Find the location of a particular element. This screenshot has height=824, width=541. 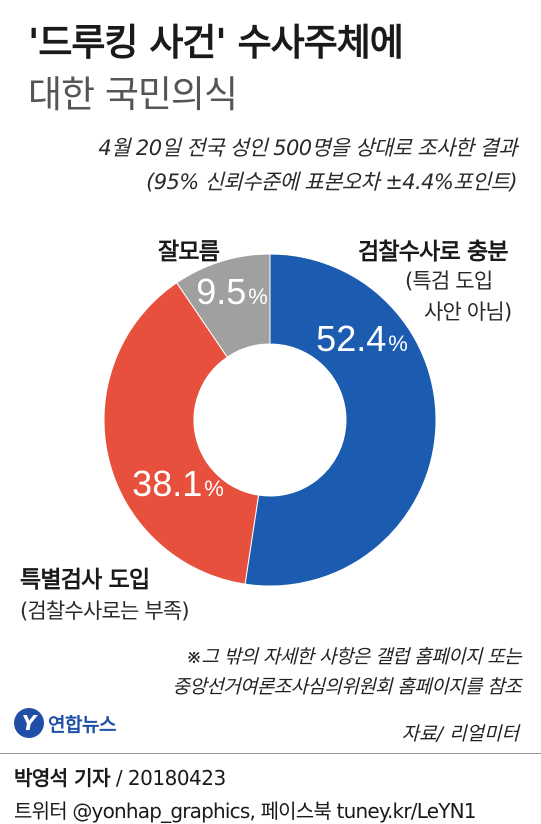

yonhap-logo-text: 연합뉴스 is located at coordinates (82, 724).